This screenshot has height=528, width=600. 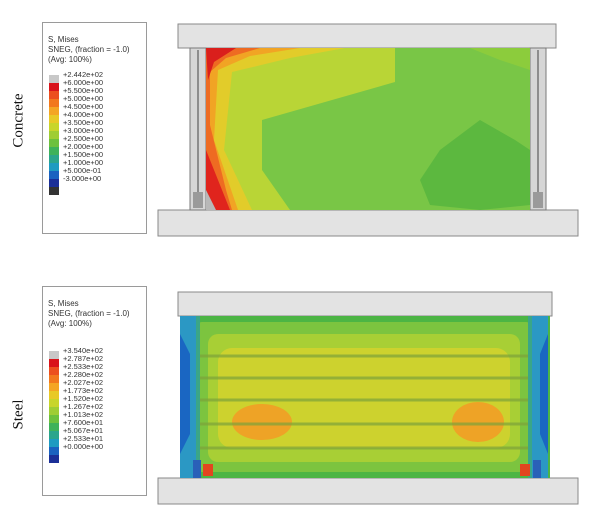 I want to click on legend-value: +1.267e+02, so click(x=83, y=406).